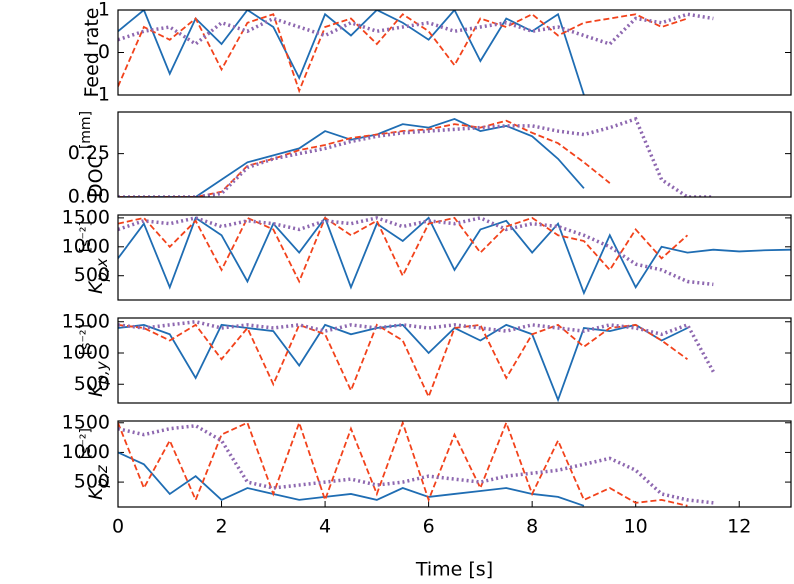 This screenshot has width=794, height=584. What do you see at coordinates (102, 476) in the screenshot?
I see `y-label-sub: p,z` at bounding box center [102, 476].